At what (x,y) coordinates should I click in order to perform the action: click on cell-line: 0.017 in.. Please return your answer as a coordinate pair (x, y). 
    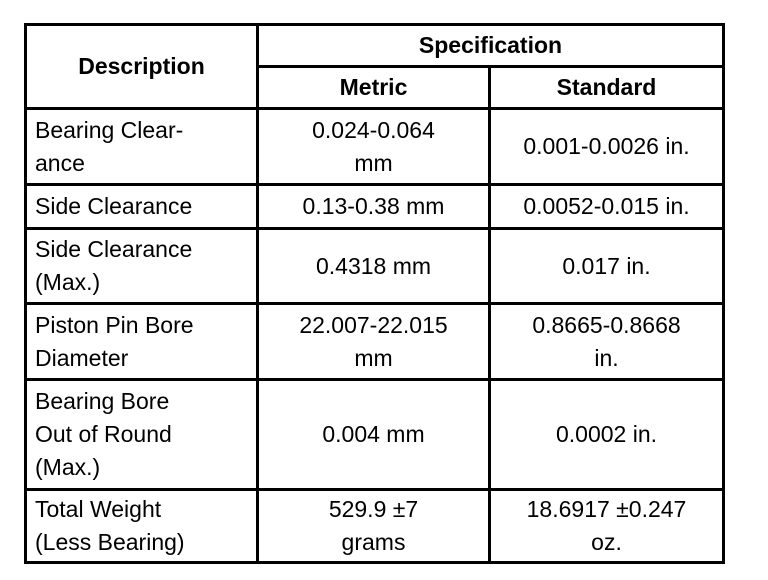
    Looking at the image, I should click on (606, 265).